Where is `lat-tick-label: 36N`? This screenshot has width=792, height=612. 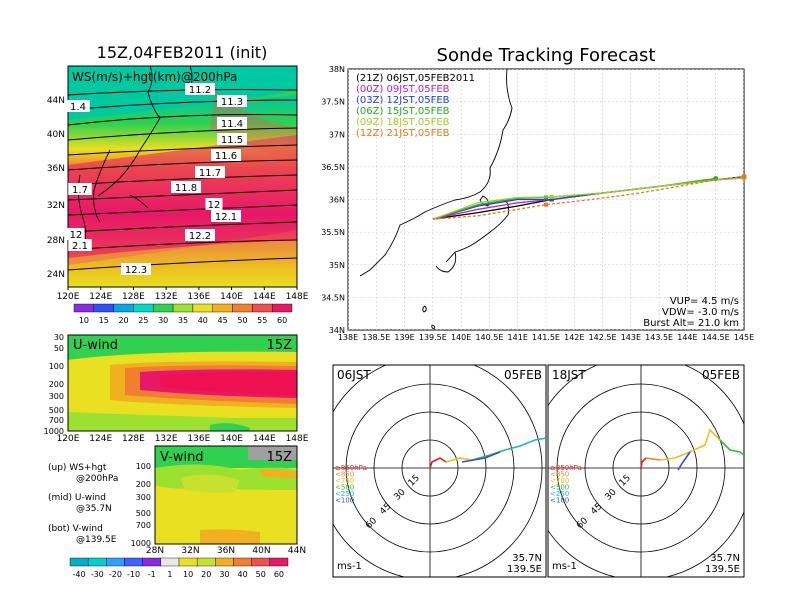 lat-tick-label: 36N is located at coordinates (337, 200).